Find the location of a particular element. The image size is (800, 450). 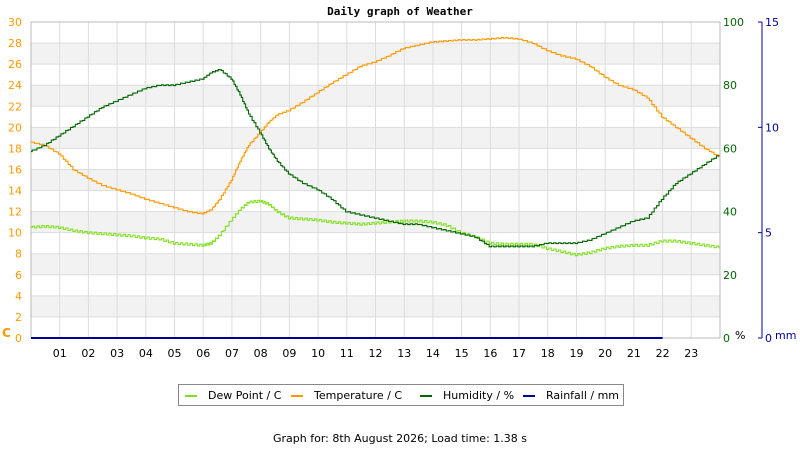

y-tick-label-temp: 4 is located at coordinates (18, 296).